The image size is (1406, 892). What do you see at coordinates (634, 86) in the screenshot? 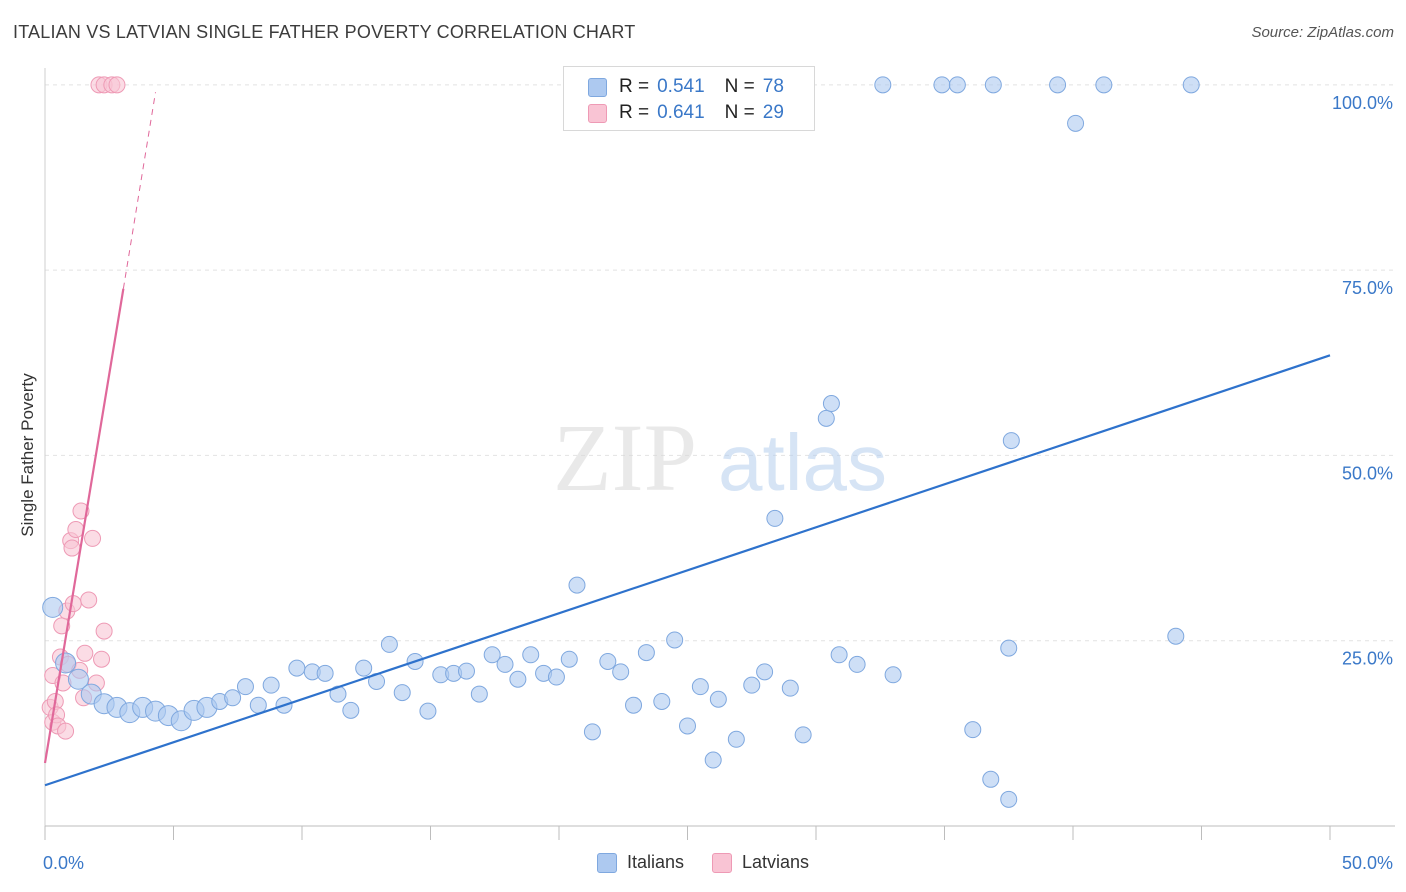
I see `italians-r-label: R =` at bounding box center [634, 86].